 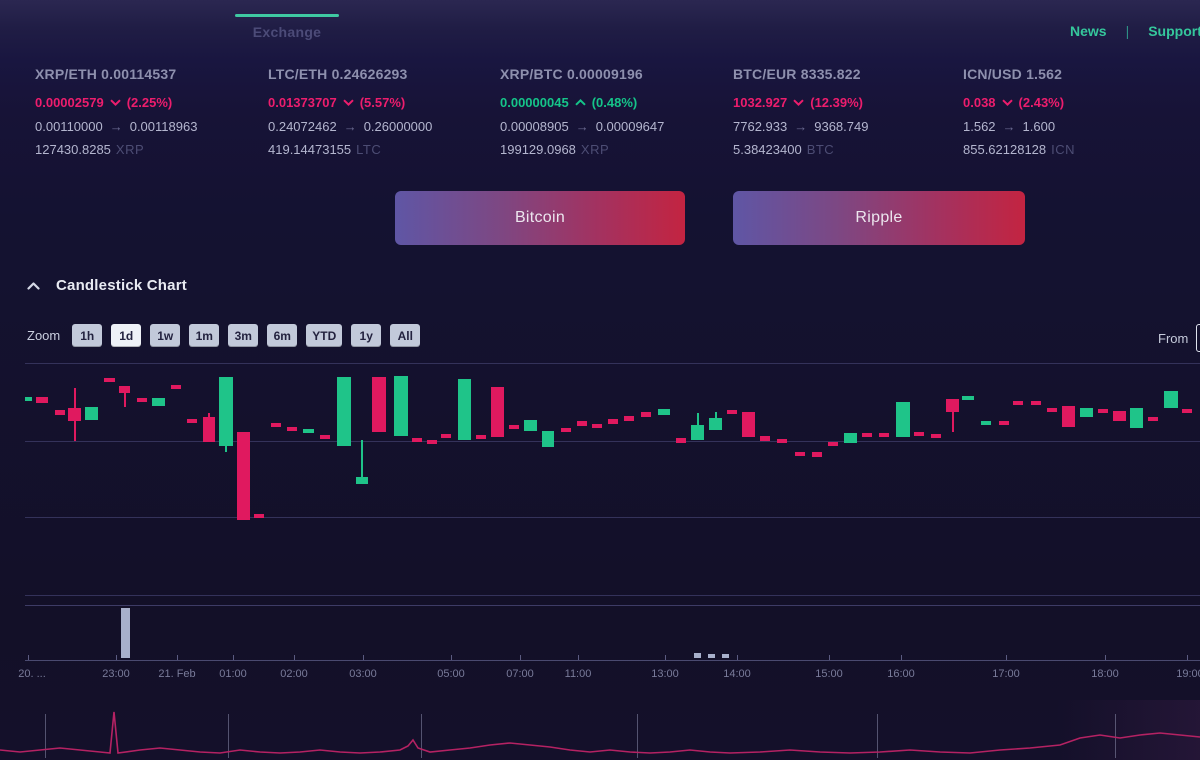 I want to click on bitcoin-button: Bitcoin, so click(x=540, y=218).